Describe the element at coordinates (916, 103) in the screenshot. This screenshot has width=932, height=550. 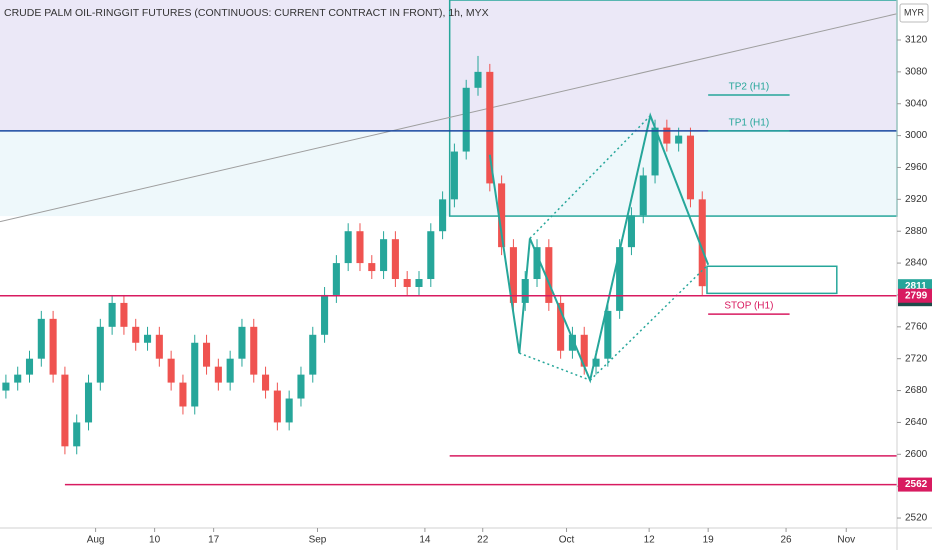
I see `y-tick-label: 3040` at that location.